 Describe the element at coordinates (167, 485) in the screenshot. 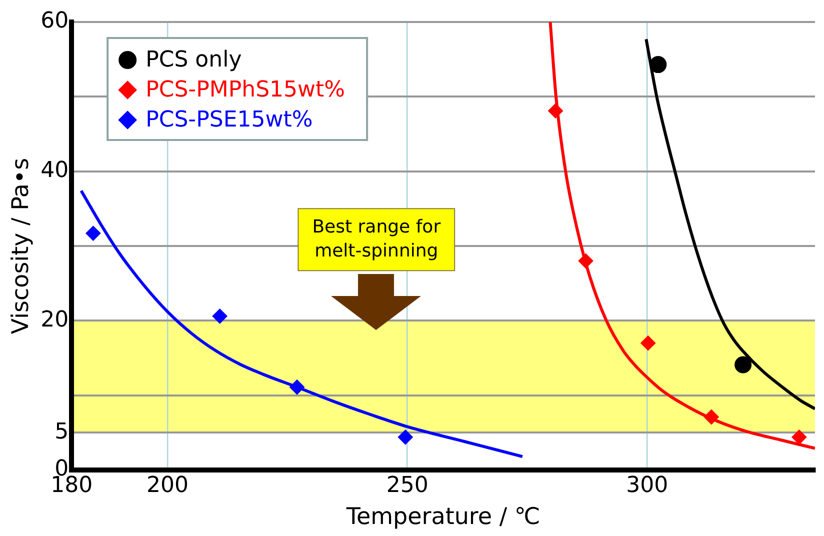

I see `x-tick-label: 200` at that location.